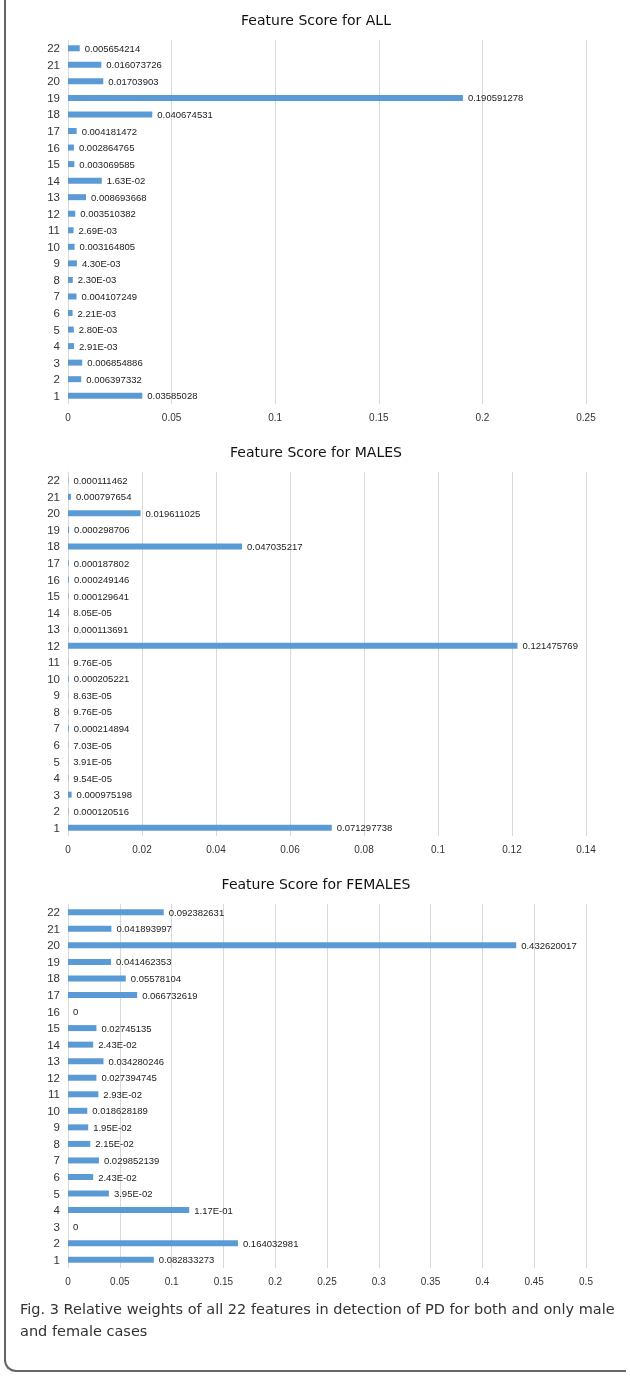 This screenshot has width=630, height=1379. Describe the element at coordinates (134, 65) in the screenshot. I see `data-label: 0.016073726` at that location.